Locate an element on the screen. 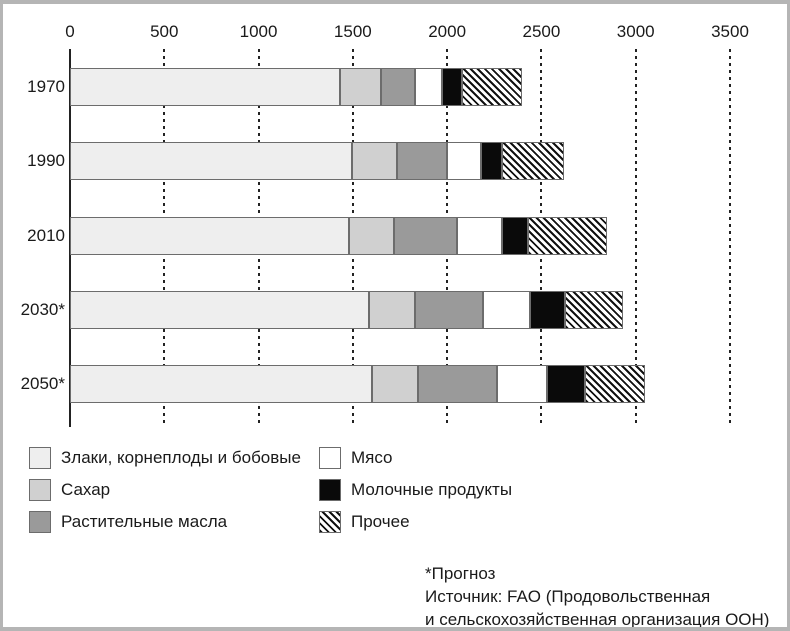 The width and height of the screenshot is (790, 631). x-axis-tick-label: 2500 is located at coordinates (541, 31).